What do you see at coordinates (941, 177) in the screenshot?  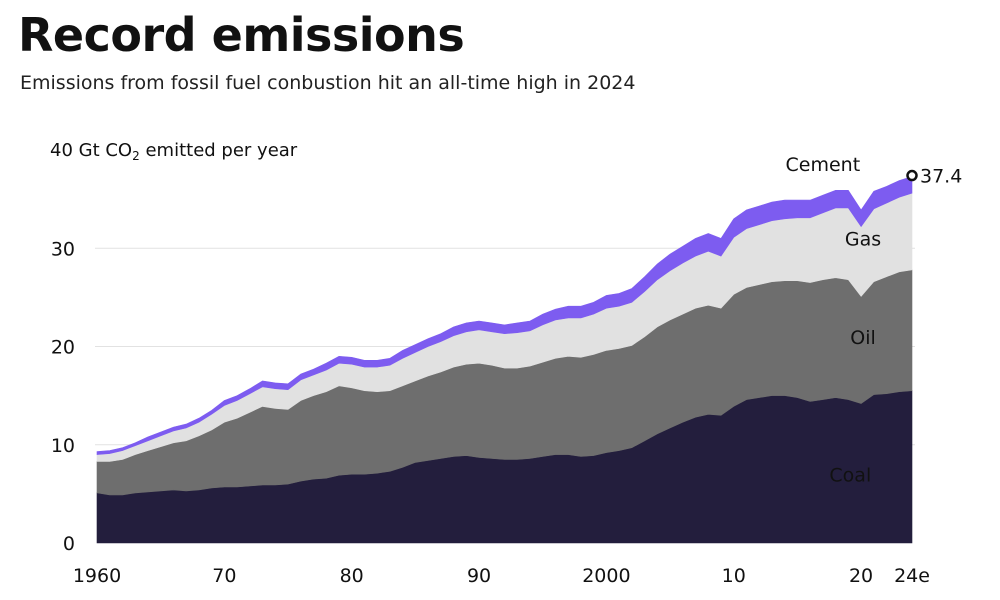 I see `endpoint-value-label: 37.4` at bounding box center [941, 177].